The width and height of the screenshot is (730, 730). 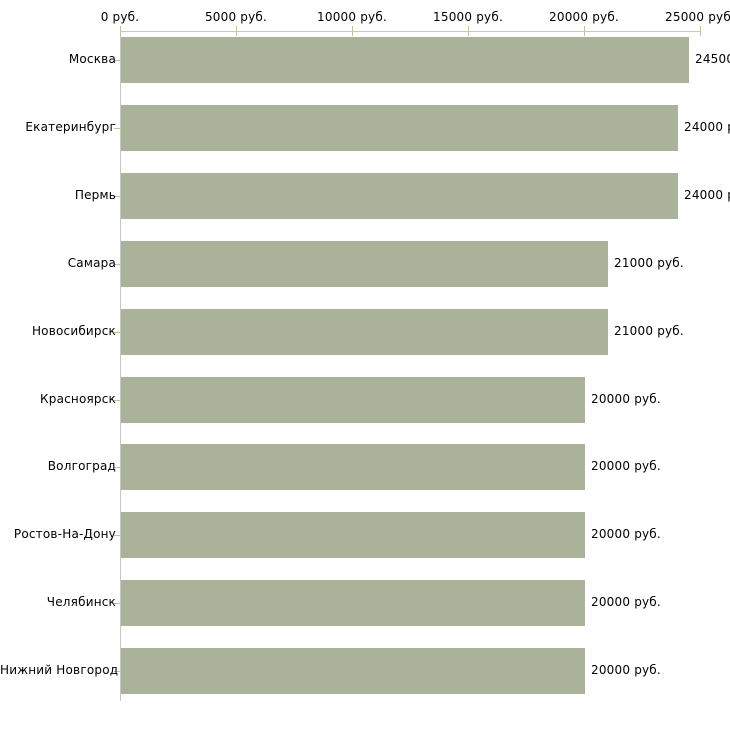 I want to click on category-label: Красноярск, so click(x=78, y=399).